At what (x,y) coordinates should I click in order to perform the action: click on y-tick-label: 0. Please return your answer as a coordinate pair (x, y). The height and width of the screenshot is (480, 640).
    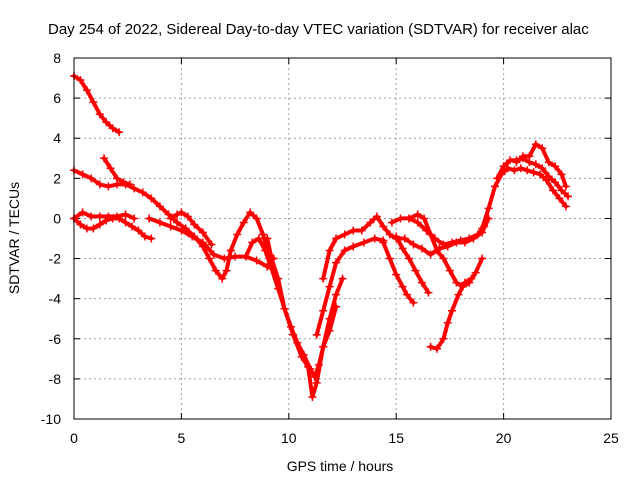
    Looking at the image, I should click on (57, 218).